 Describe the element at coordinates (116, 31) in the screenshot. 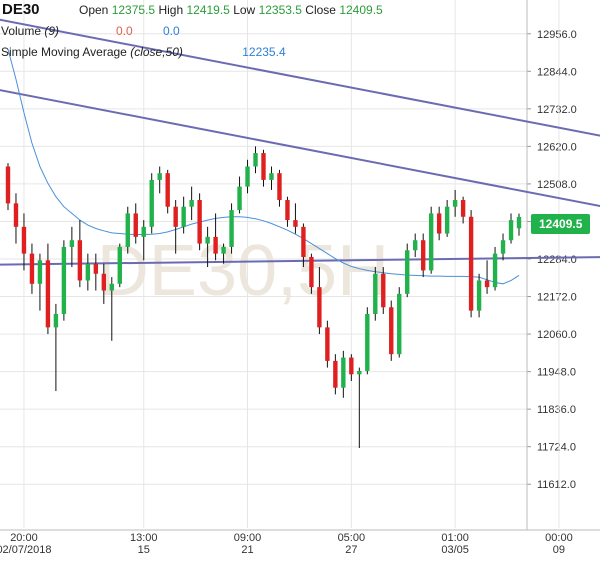

I see `volume-legend: Volume (9) 0.0 0.0` at that location.